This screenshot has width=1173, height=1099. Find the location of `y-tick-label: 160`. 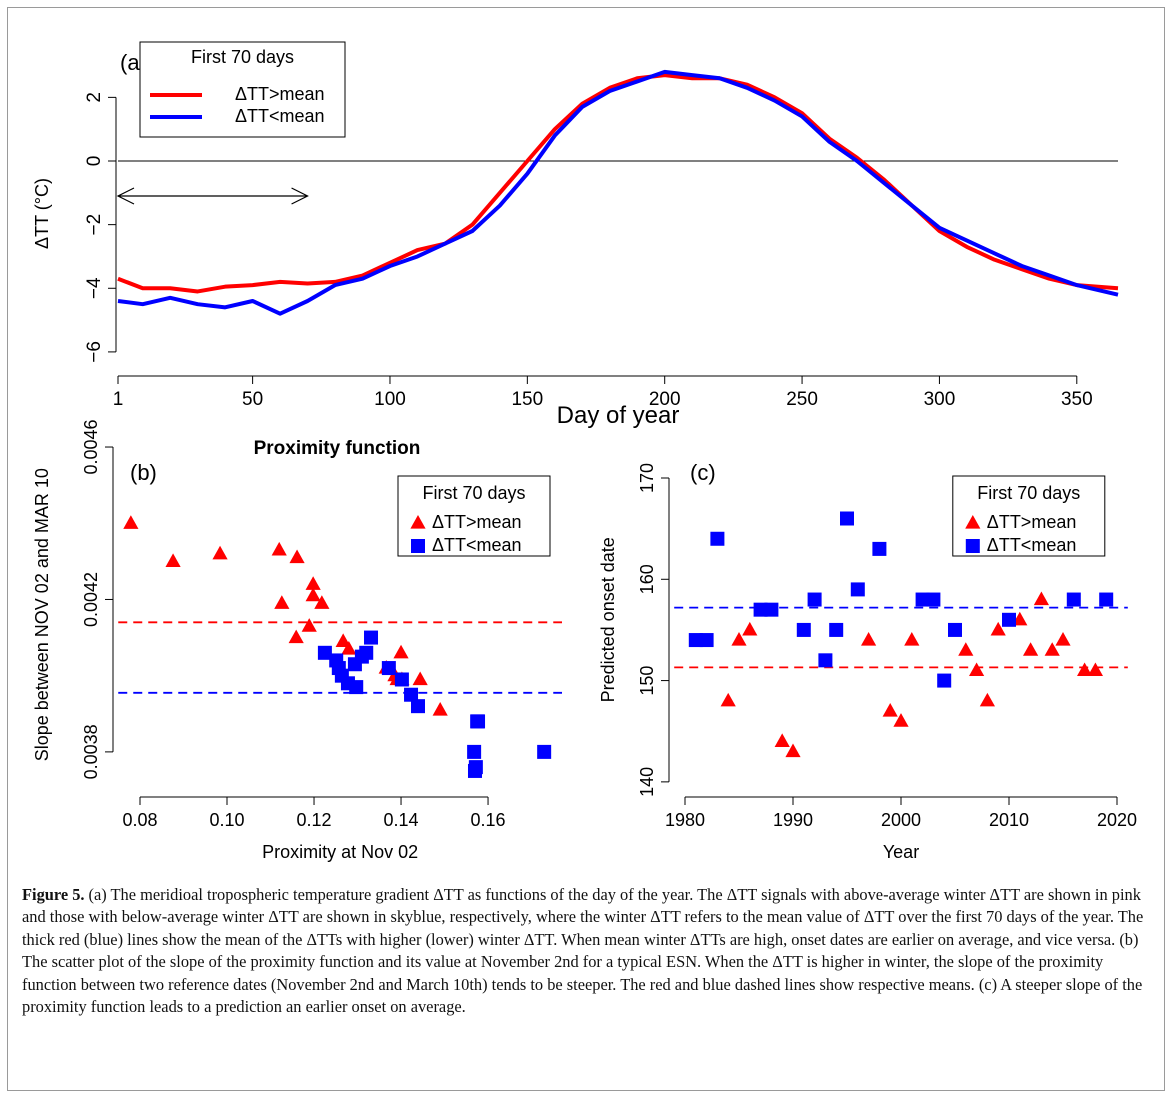

y-tick-label: 160 is located at coordinates (647, 579).